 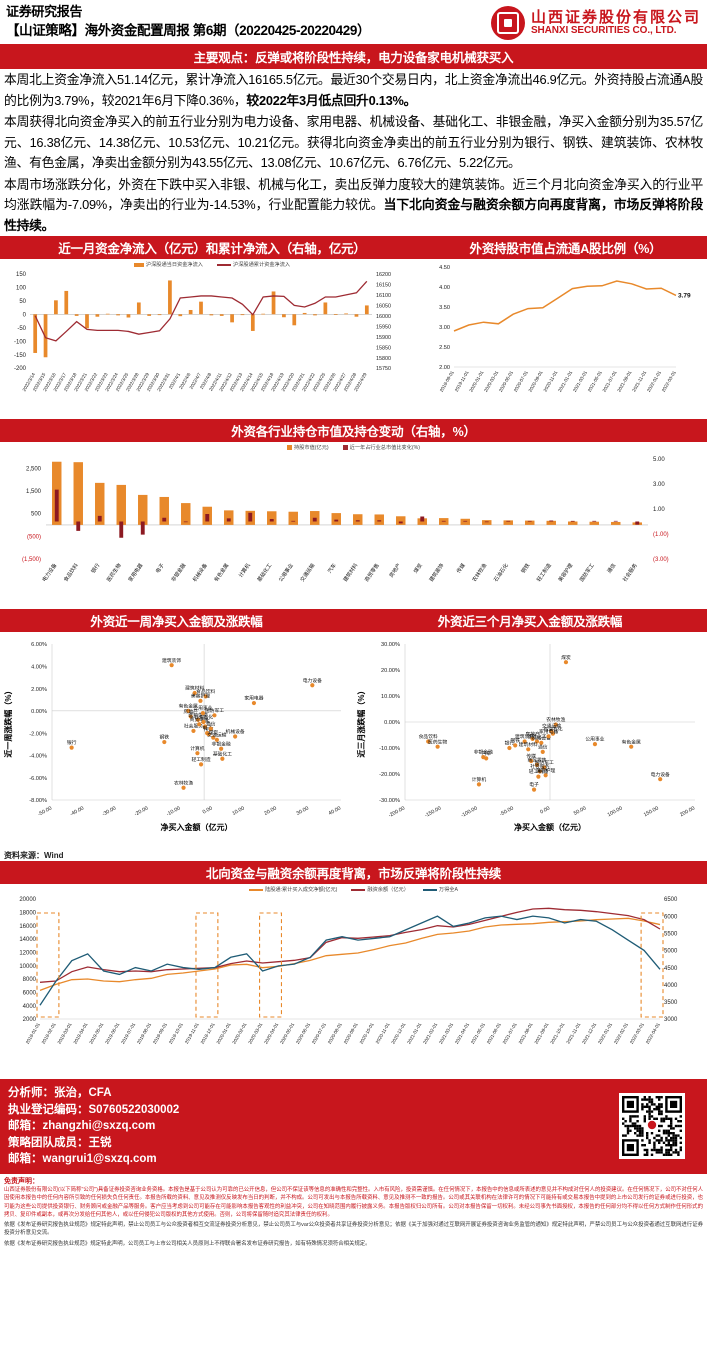 What do you see at coordinates (671, 986) in the screenshot?
I see `svg-text: 4000` at bounding box center [671, 986].